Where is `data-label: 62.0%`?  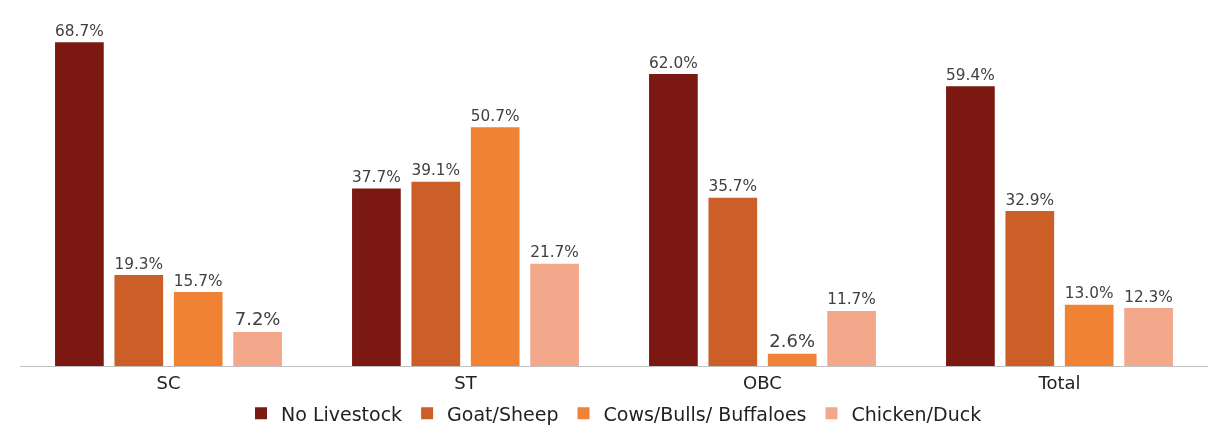 data-label: 62.0% is located at coordinates (673, 62).